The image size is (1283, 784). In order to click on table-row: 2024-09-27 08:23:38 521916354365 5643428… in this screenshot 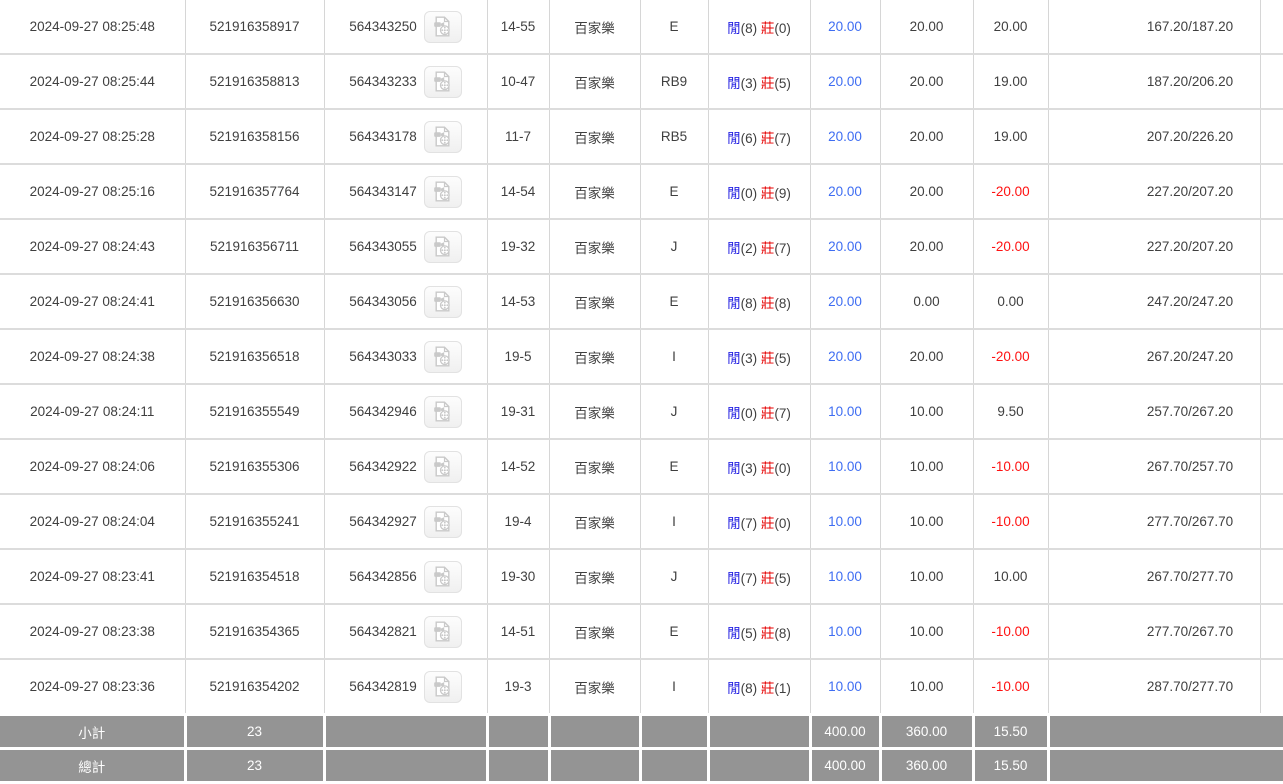, I will do `click(641, 632)`.